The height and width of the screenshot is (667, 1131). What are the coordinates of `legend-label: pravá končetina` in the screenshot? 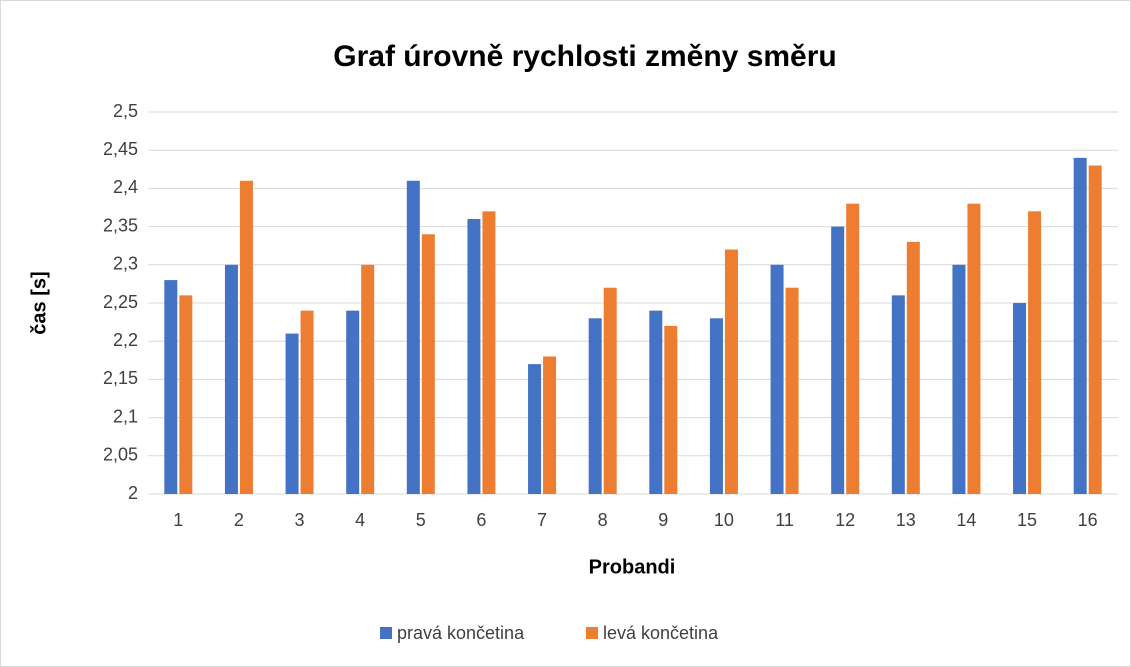 It's located at (461, 633).